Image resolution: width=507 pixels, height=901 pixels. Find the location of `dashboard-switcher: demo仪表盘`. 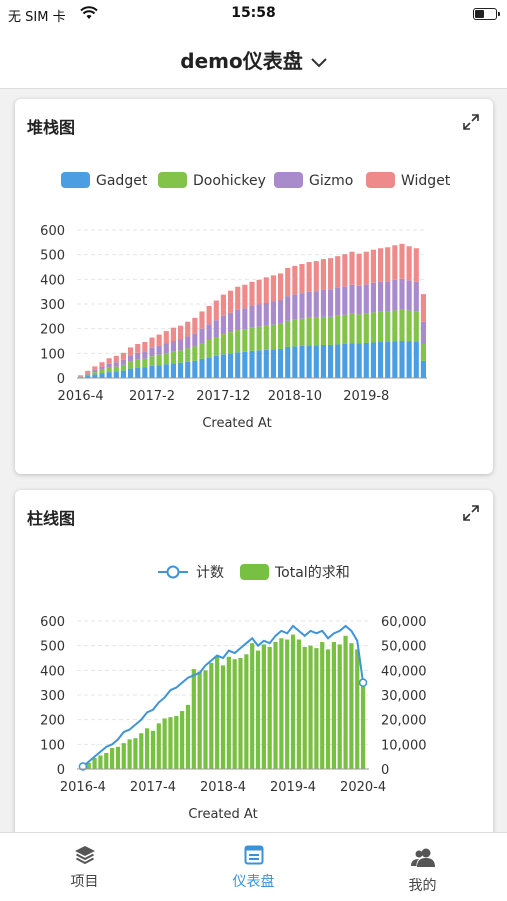

dashboard-switcher: demo仪表盘 is located at coordinates (253, 59).